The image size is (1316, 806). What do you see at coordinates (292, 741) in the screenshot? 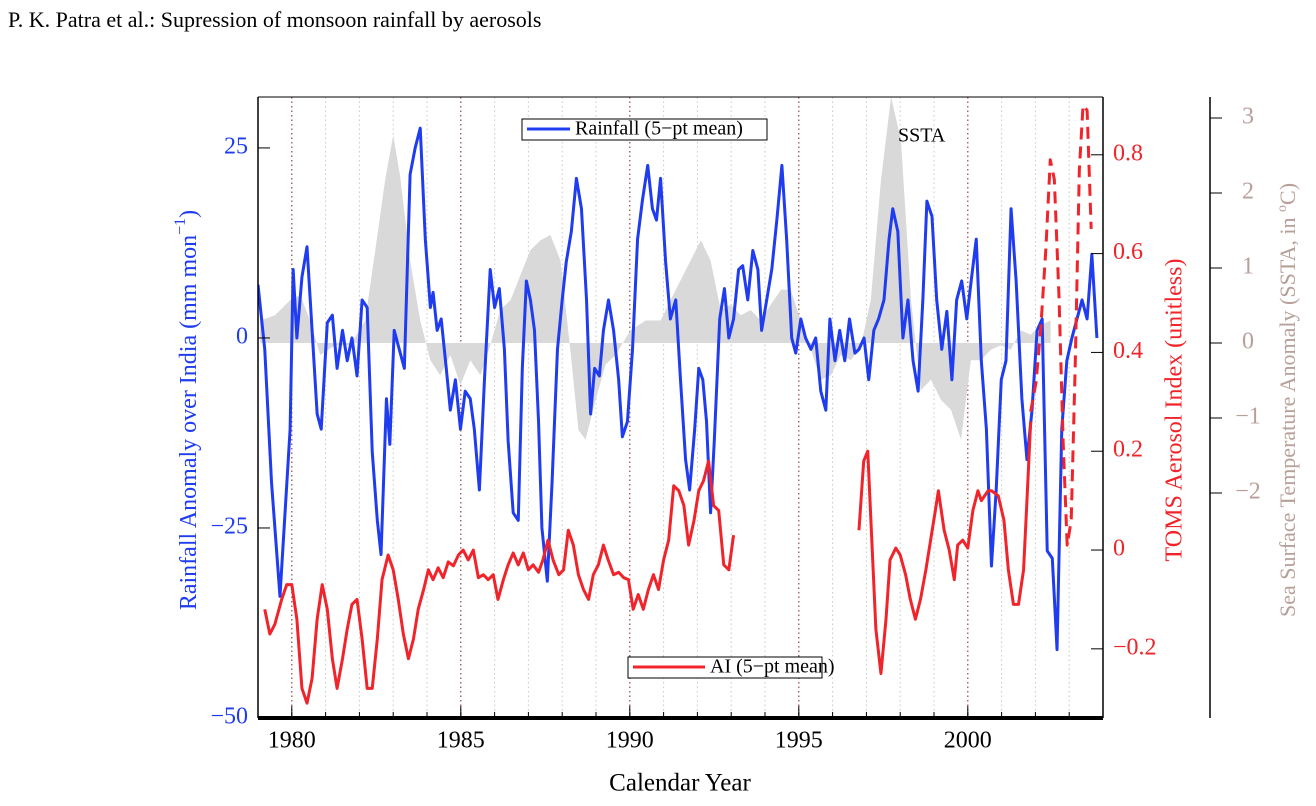
I see `x-tick-label: 1980` at bounding box center [292, 741].